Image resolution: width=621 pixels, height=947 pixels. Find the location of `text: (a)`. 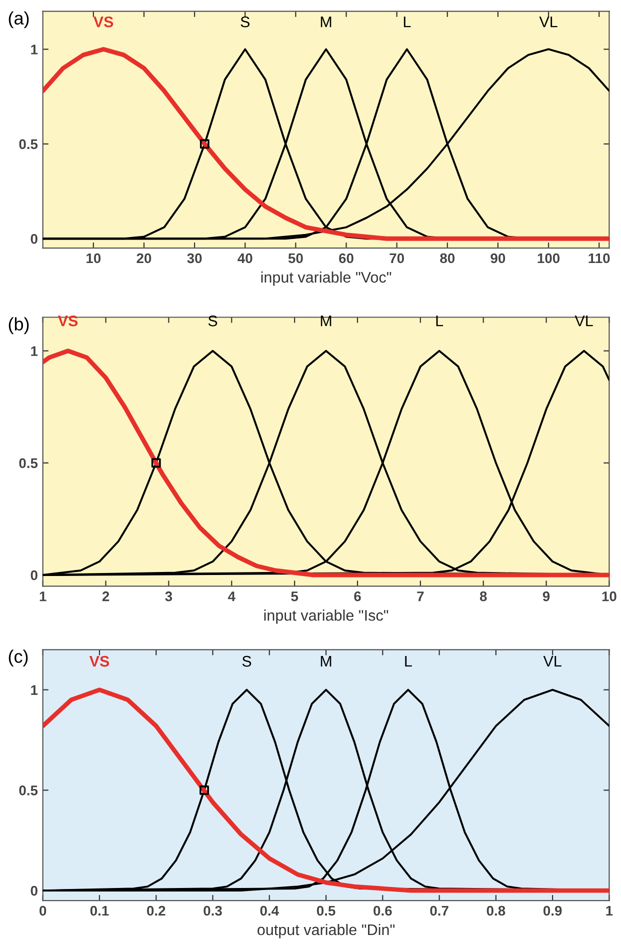

text: (a) is located at coordinates (18, 19).